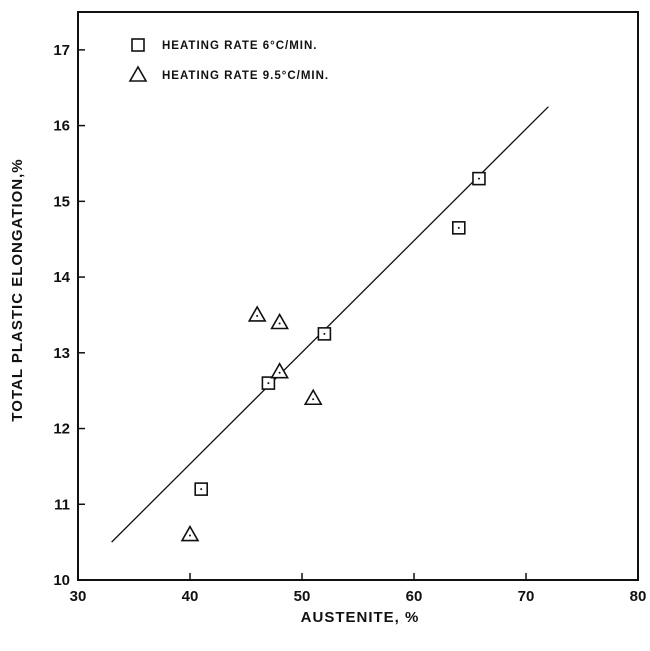 Image resolution: width=650 pixels, height=651 pixels. I want to click on y-axis-ticks: 10 11 12 13 14 15 16 17, so click(69, 315).